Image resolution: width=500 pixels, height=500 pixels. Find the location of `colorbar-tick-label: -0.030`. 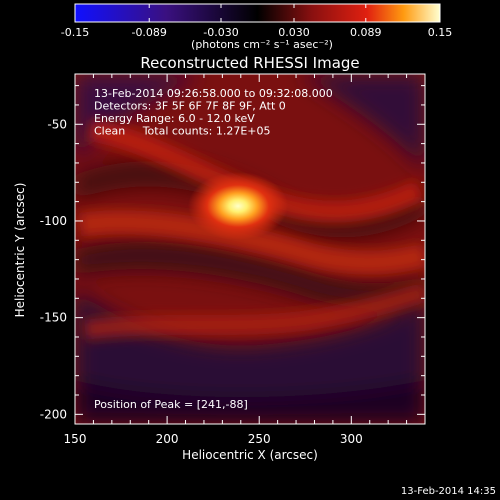

colorbar-tick-label: -0.030 is located at coordinates (220, 32).